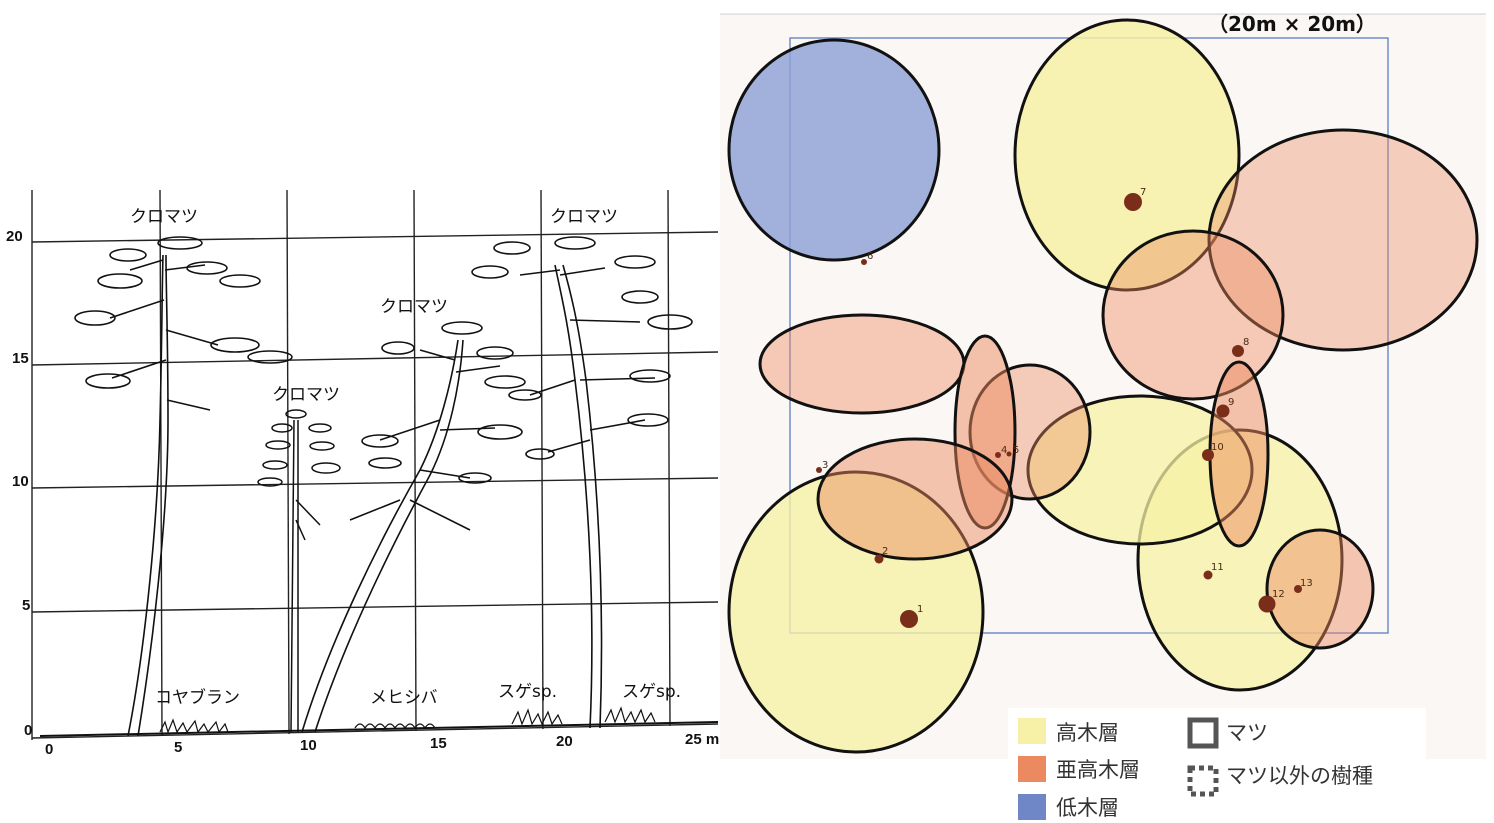 The image size is (1494, 823). What do you see at coordinates (1343, 240) in the screenshot?
I see `crown-8-outer` at bounding box center [1343, 240].